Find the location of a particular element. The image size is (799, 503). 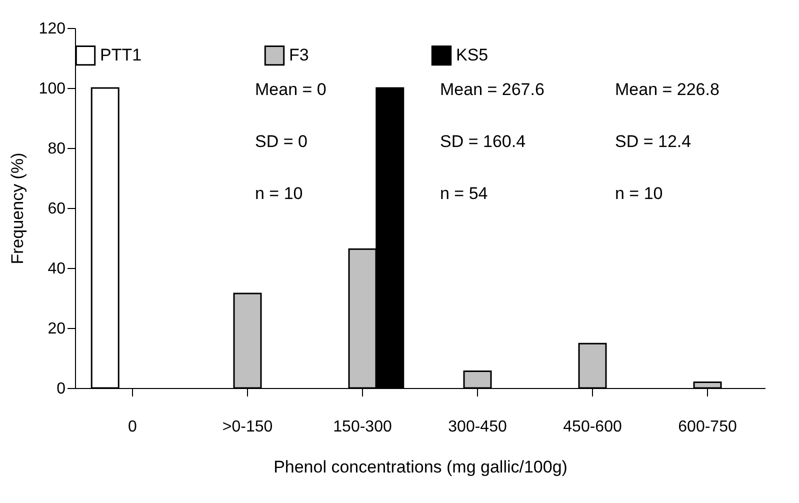

annotation: Mean = 267.6 is located at coordinates (492, 89).